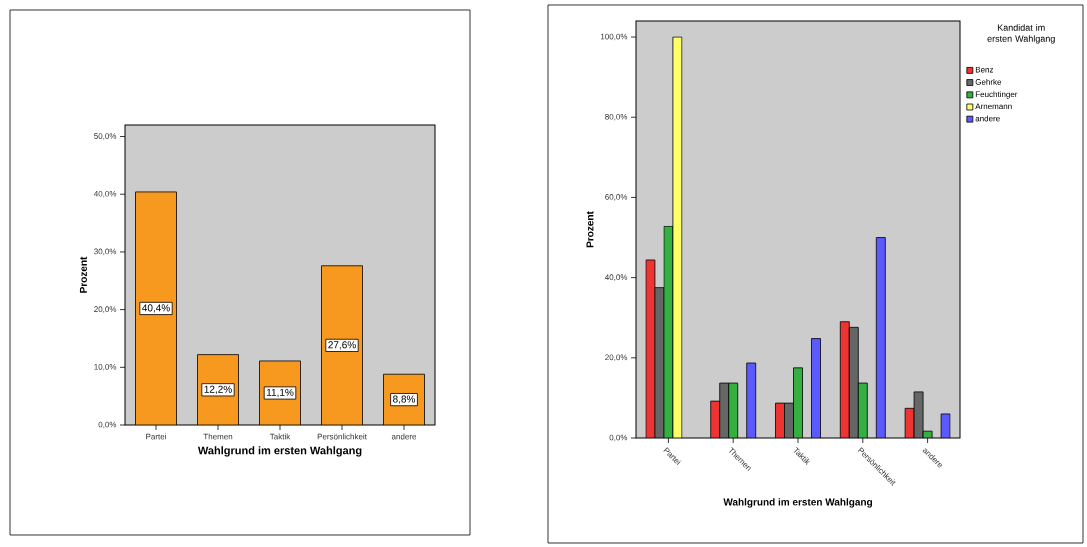 The height and width of the screenshot is (547, 1087). Describe the element at coordinates (105, 252) in the screenshot. I see `y-tick-label: 30,0%` at that location.